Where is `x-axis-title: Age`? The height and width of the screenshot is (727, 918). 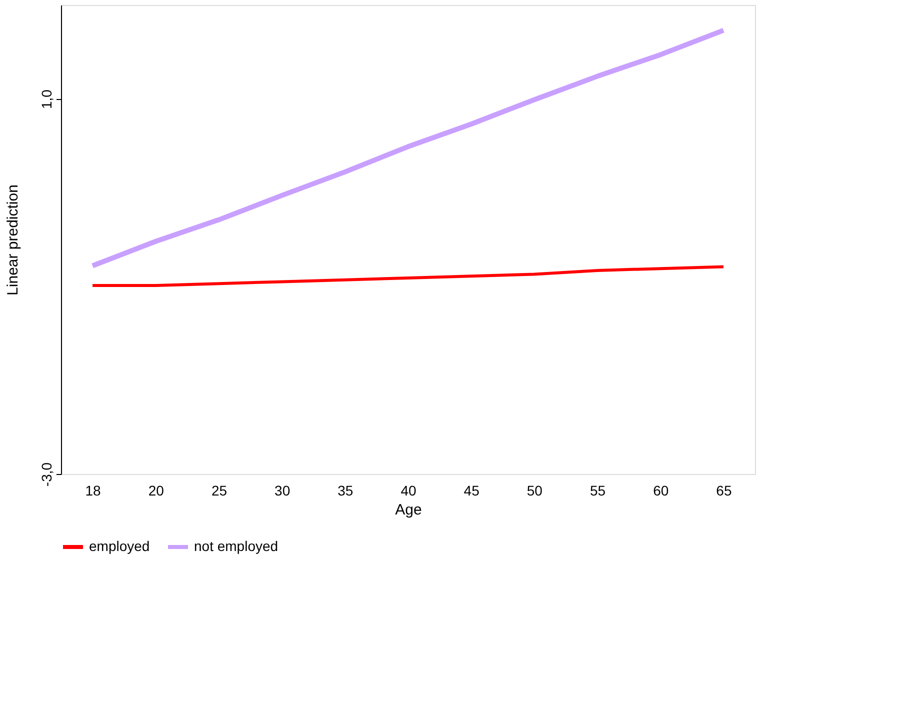 x-axis-title: Age is located at coordinates (408, 510).